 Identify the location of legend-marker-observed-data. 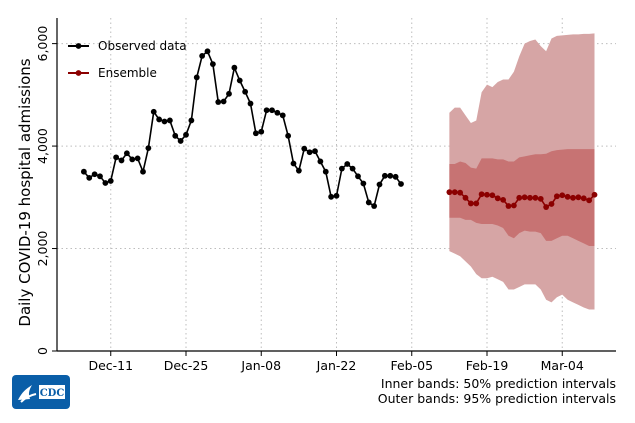
(78, 46).